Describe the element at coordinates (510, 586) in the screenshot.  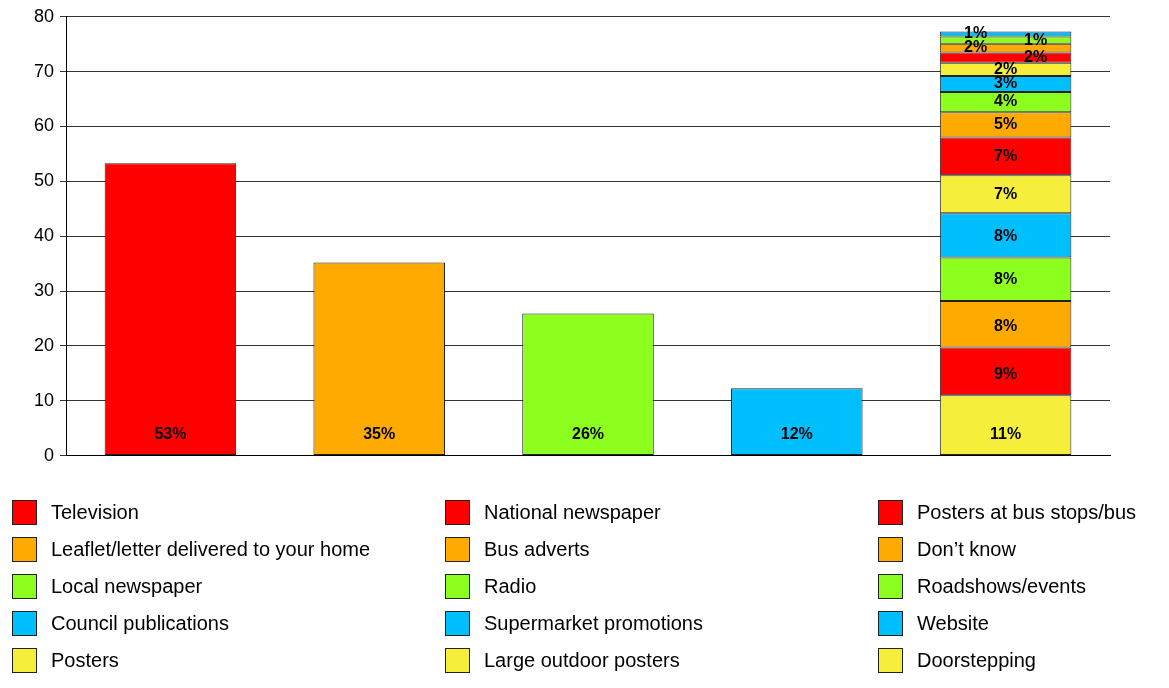
I see `legend-label: Radio` at that location.